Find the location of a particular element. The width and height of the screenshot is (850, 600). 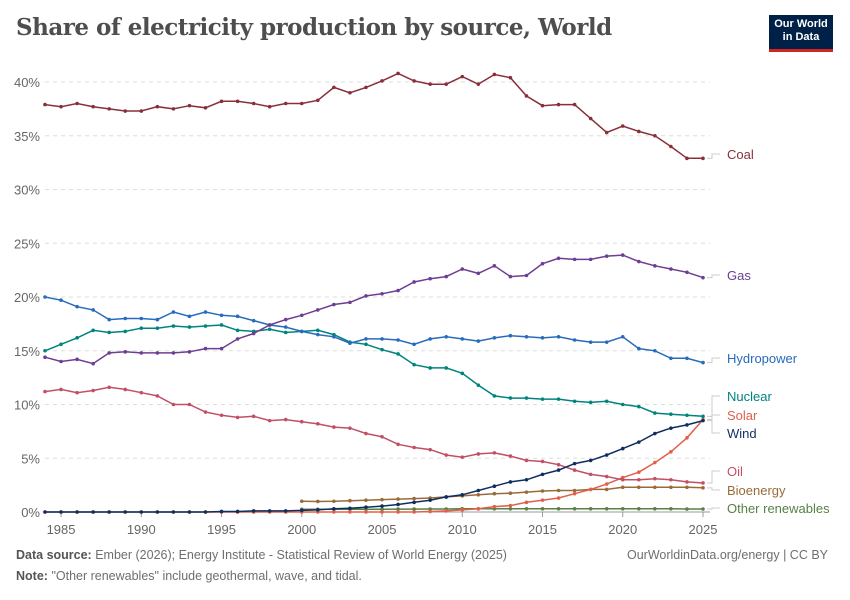

credit-link: OurWorldinData.org/energy | CC BY is located at coordinates (727, 555).